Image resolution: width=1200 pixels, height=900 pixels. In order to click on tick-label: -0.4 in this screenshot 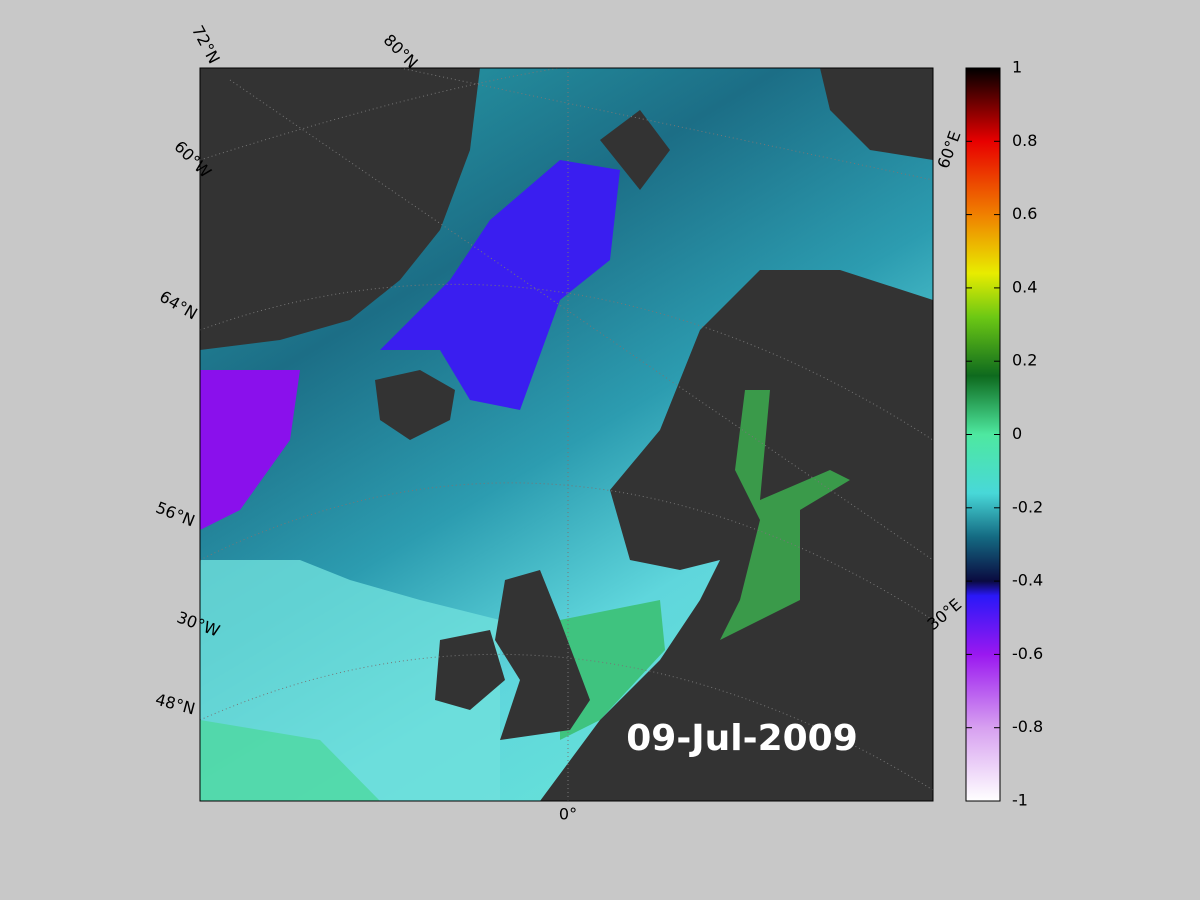, I will do `click(1027, 580)`.